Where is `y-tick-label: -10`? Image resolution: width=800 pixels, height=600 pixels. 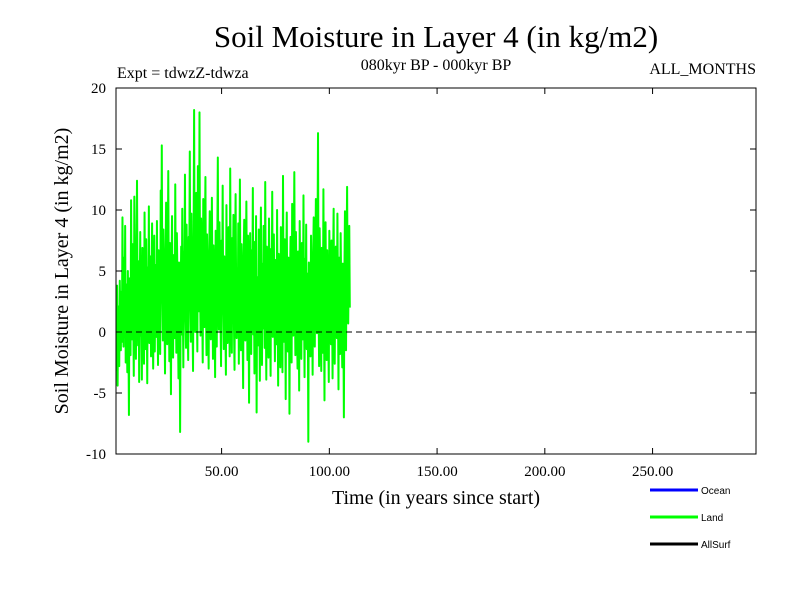
y-tick-label: -10 is located at coordinates (96, 455).